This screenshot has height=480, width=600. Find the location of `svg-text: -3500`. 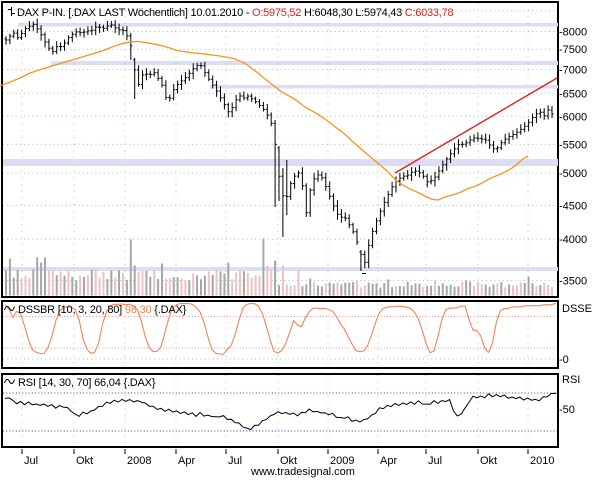

svg-text: -3500 is located at coordinates (573, 282).